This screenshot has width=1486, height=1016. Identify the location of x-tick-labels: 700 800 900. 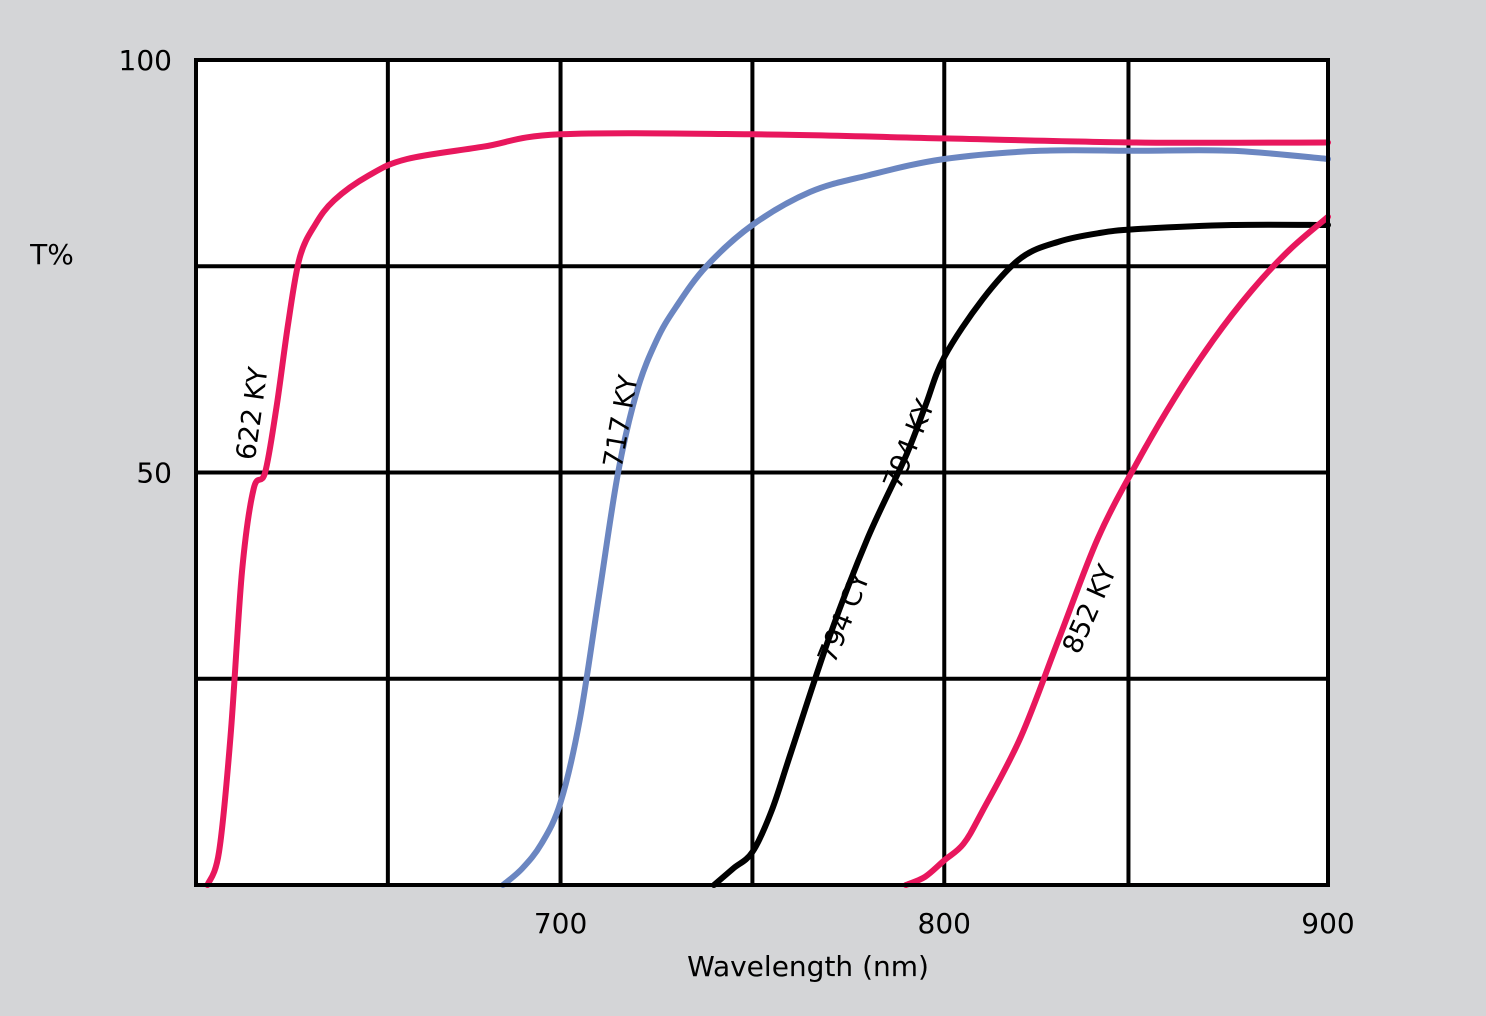
(944, 923).